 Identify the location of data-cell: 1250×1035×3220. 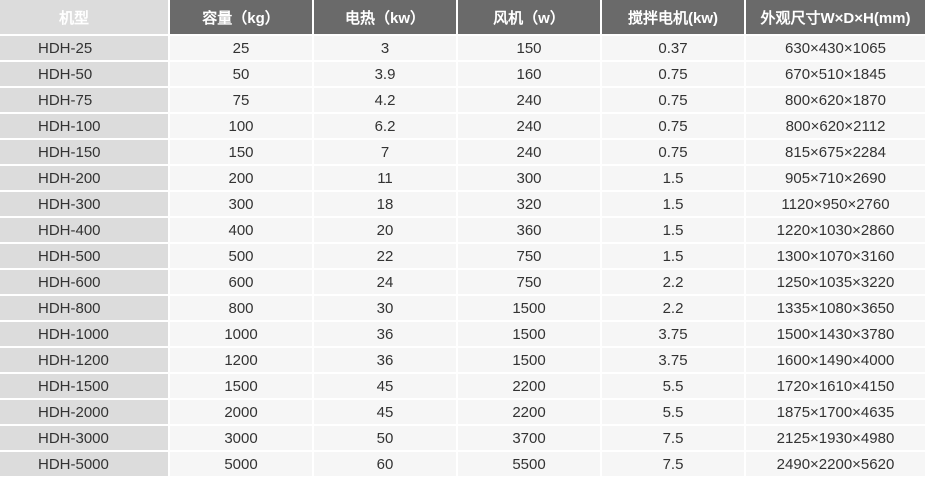
(835, 283).